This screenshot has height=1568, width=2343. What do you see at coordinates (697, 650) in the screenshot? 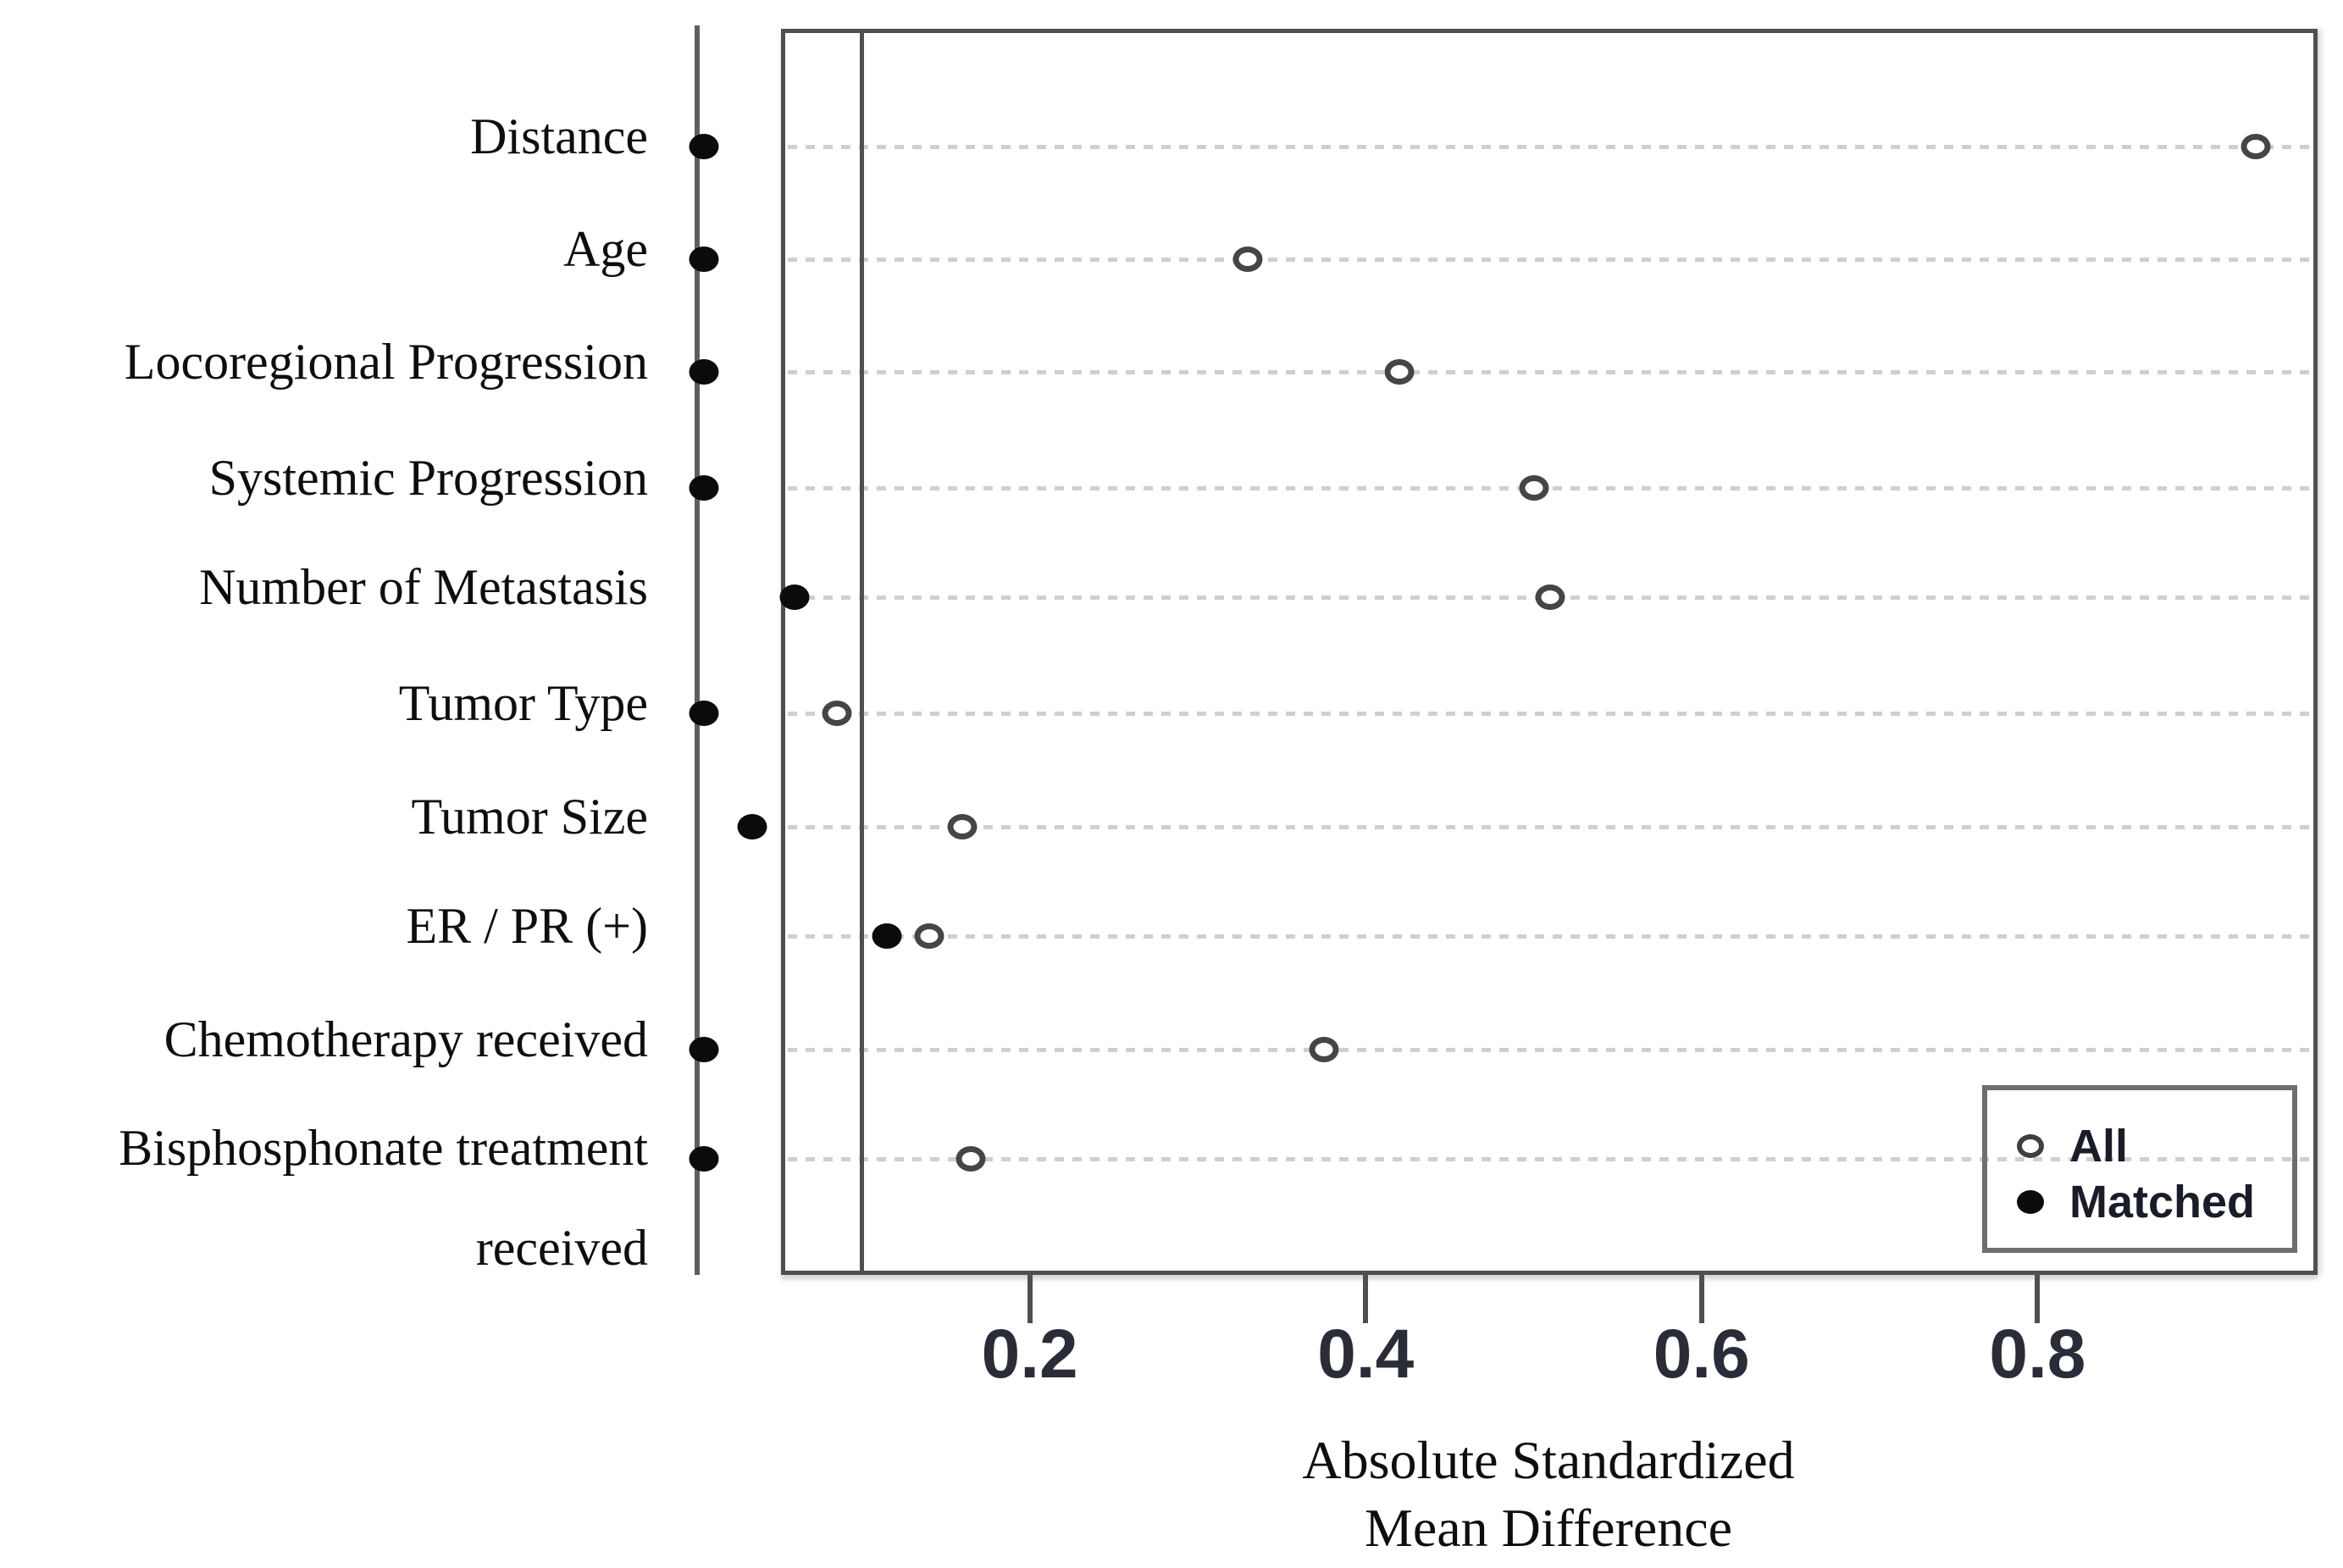
I see `y-axis-line` at bounding box center [697, 650].